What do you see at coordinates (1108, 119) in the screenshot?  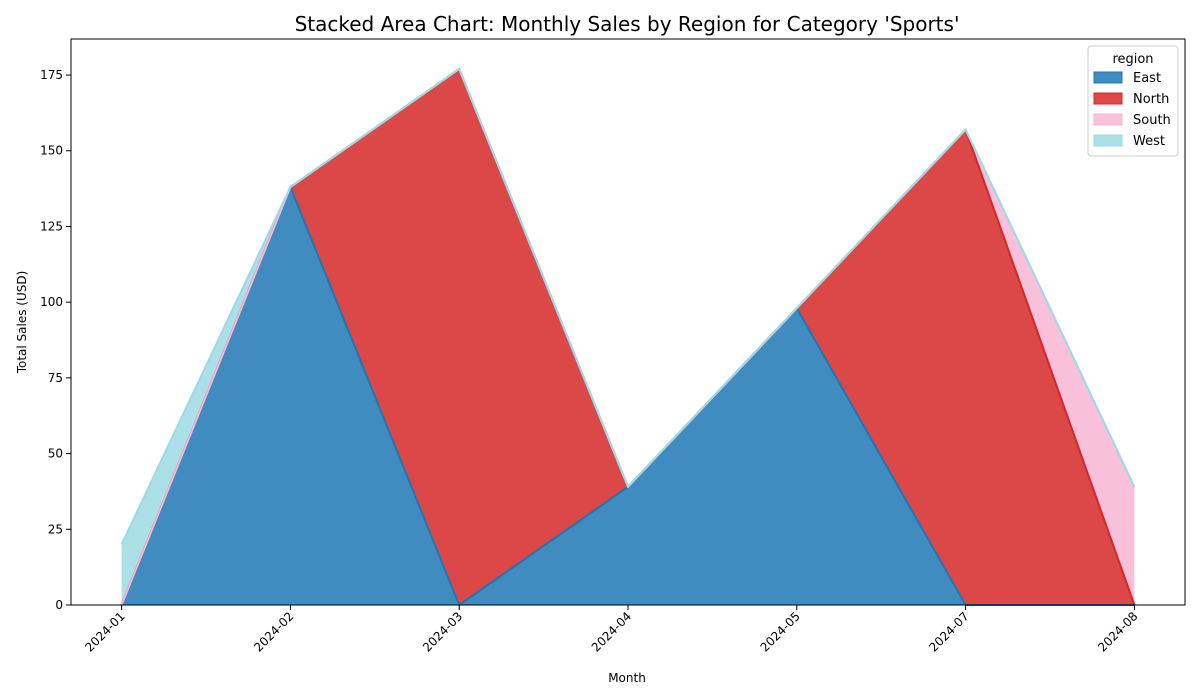 I see `legend-swatch-south` at bounding box center [1108, 119].